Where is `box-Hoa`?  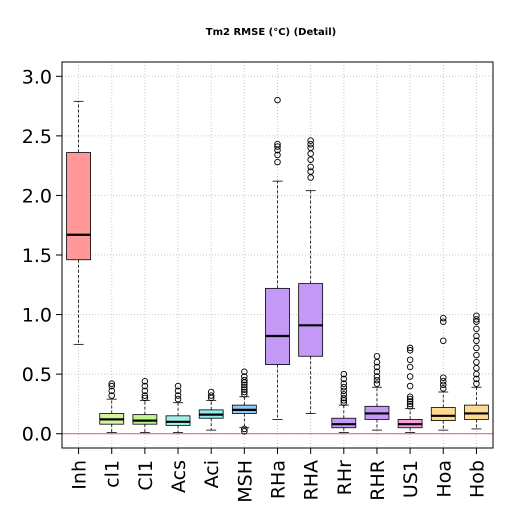 box-Hoa is located at coordinates (443, 372).